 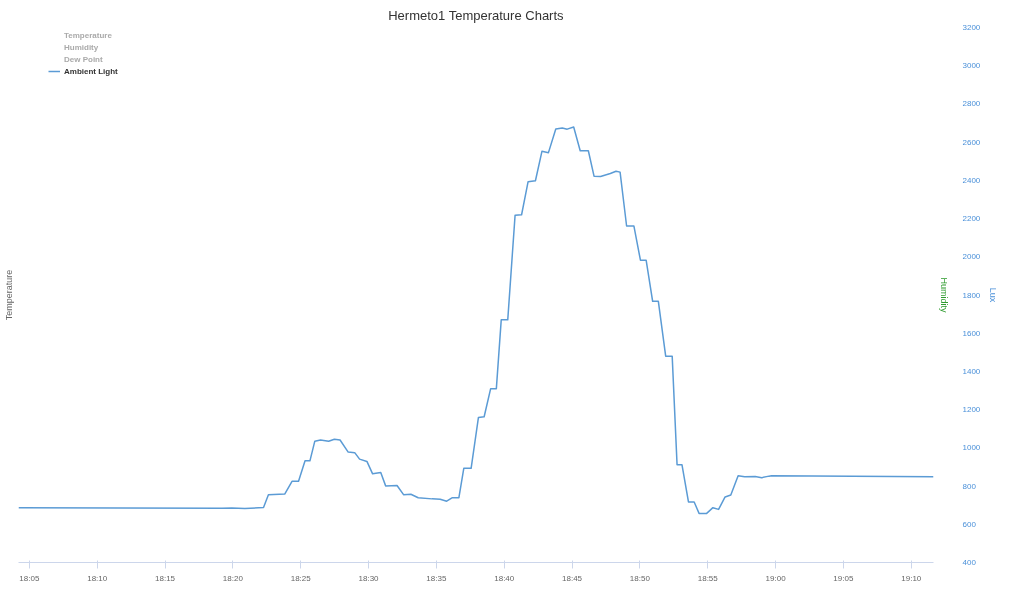 What do you see at coordinates (971, 66) in the screenshot?
I see `y2-tick-label: 3000` at bounding box center [971, 66].